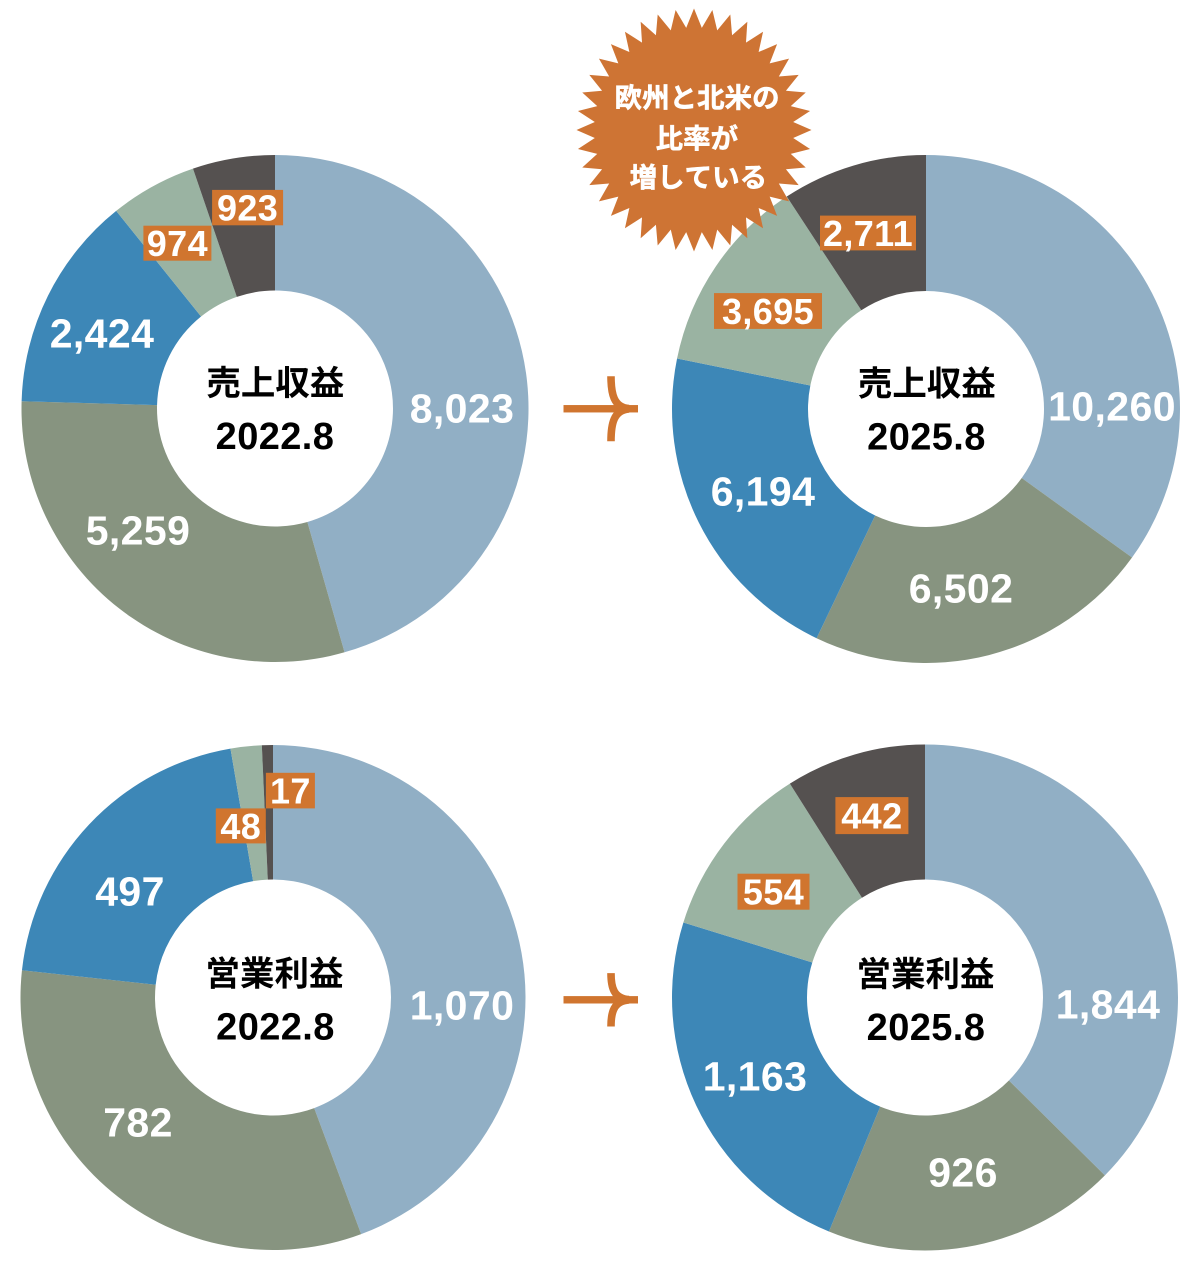 The image size is (1200, 1268). What do you see at coordinates (462, 409) in the screenshot?
I see `svg-text: 8,023` at bounding box center [462, 409].